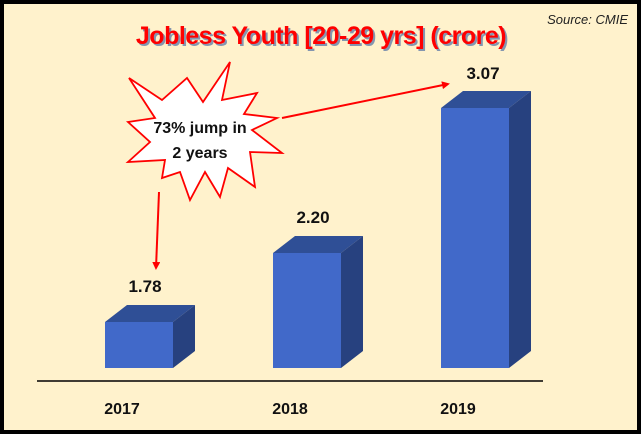 This screenshot has width=641, height=434. I want to click on starburst-text-line1: 73% jump in, so click(199, 128).